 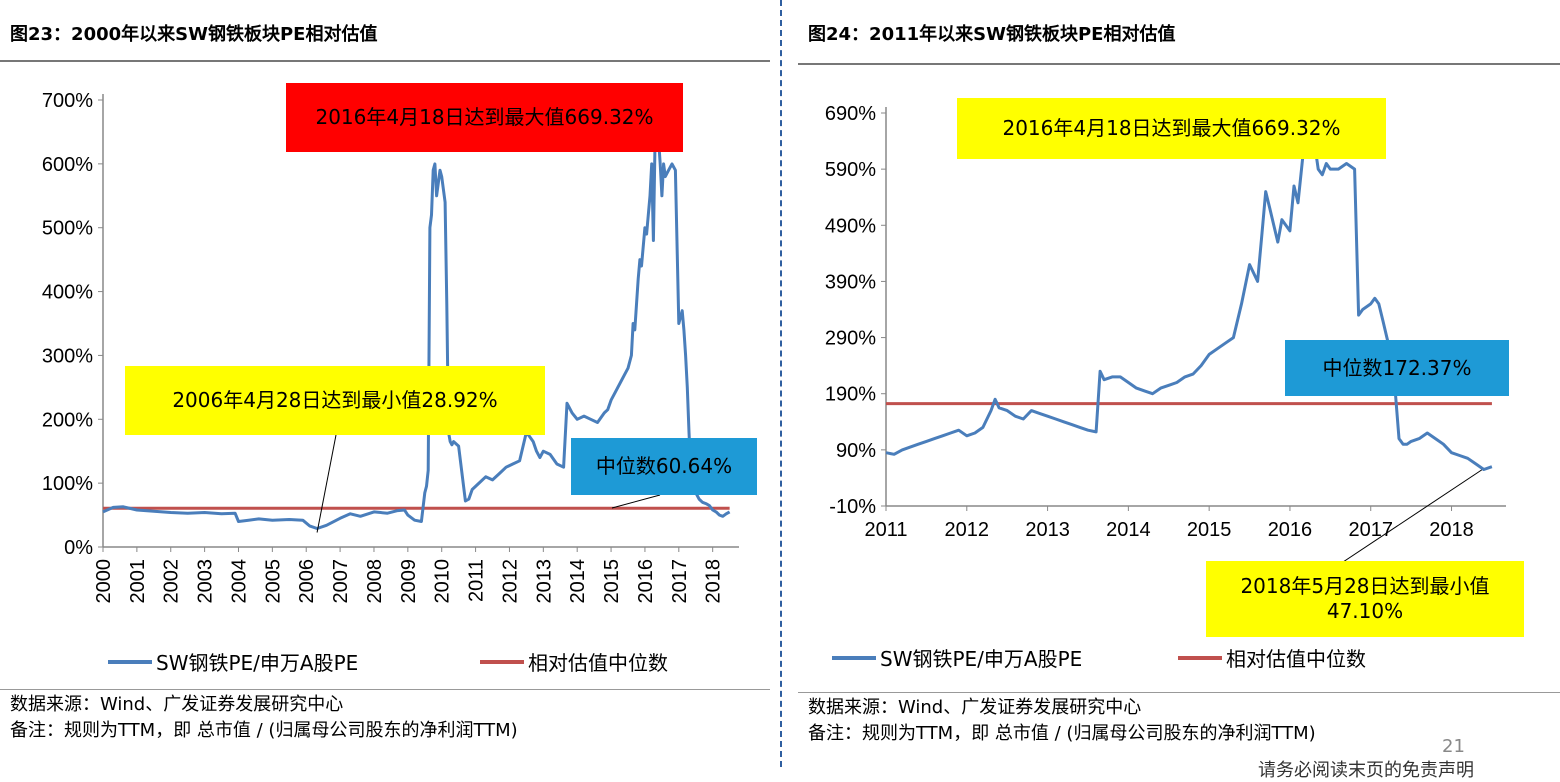 I want to click on right-x-tick-label: 2012, so click(x=967, y=530).